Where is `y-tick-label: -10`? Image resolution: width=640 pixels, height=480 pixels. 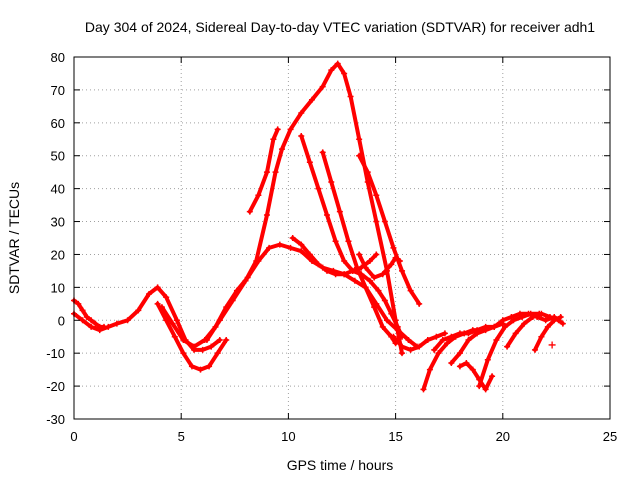
y-tick-label: -10 is located at coordinates (55, 353).